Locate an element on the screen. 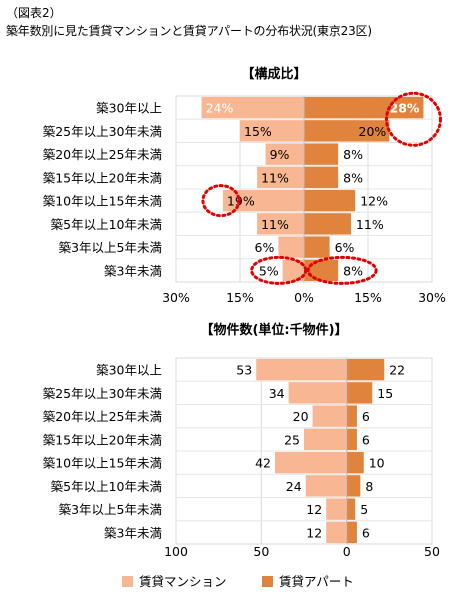 Image resolution: width=450 pixels, height=600 pixels. data-label-mansion: 15% is located at coordinates (258, 131).